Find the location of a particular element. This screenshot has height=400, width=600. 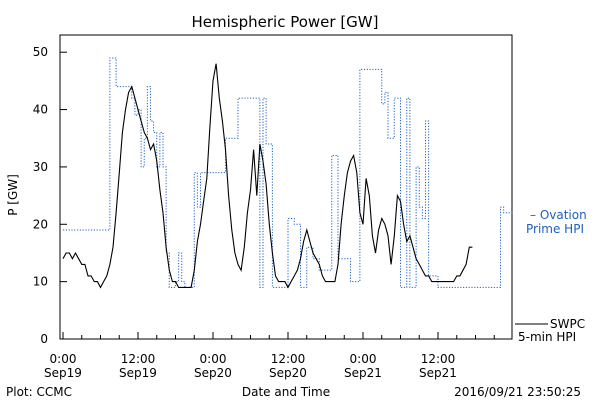

legend-ovation-line1: – Ovation is located at coordinates (558, 215).